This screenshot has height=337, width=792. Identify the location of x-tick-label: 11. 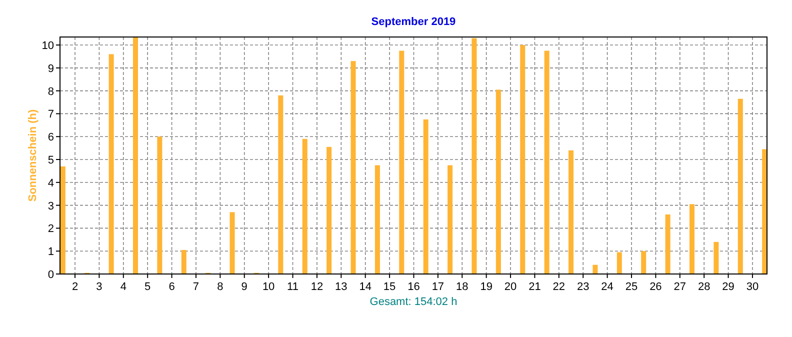
(292, 287).